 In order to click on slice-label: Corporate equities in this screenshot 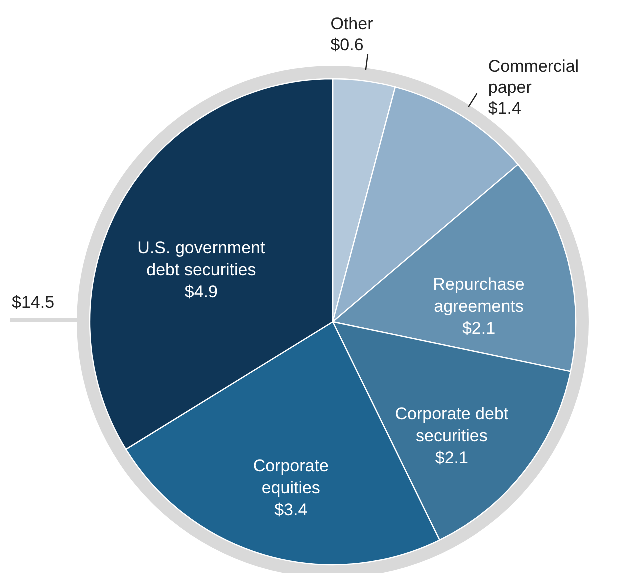, I will do `click(291, 477)`.